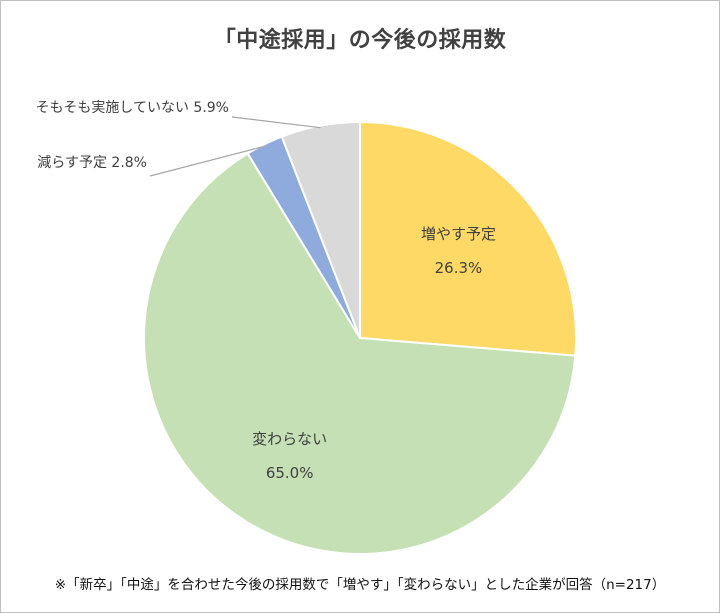 This screenshot has height=613, width=720. I want to click on slice-label-category: 変わらない, so click(289, 439).